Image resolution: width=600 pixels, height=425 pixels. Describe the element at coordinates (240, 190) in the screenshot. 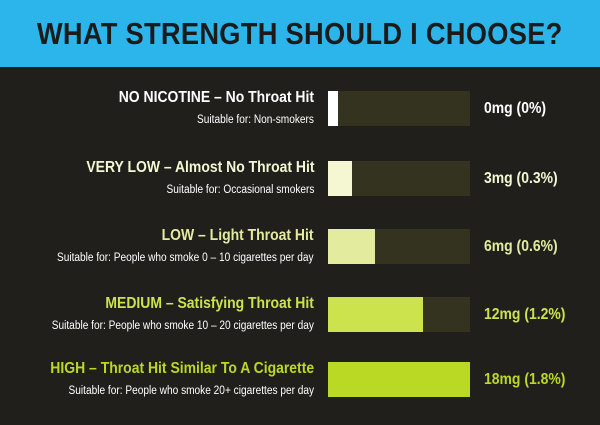

I see `suitability-text: Suitable for: Occasional smokers` at that location.